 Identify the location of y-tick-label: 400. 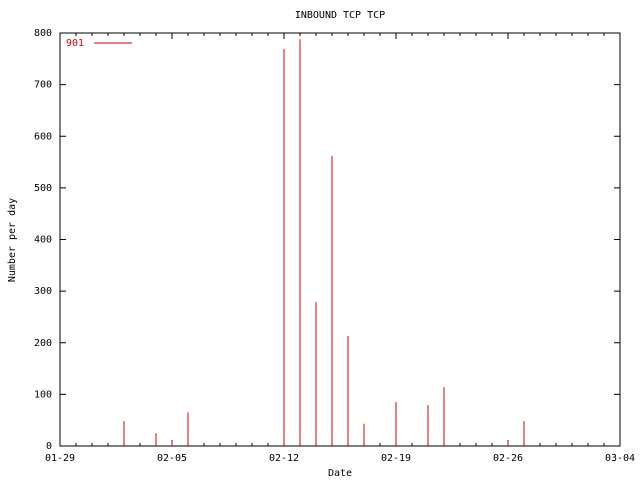
(43, 240).